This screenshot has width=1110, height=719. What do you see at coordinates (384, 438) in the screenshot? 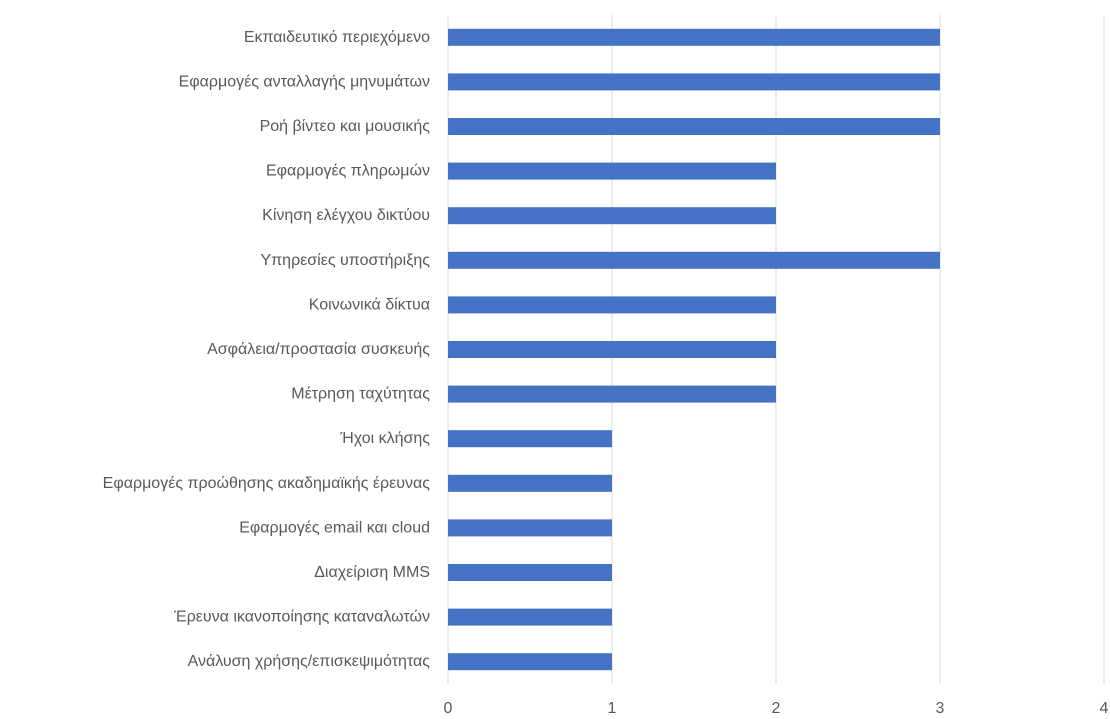
I see `category-label: Ήχοι κλήσης` at bounding box center [384, 438].